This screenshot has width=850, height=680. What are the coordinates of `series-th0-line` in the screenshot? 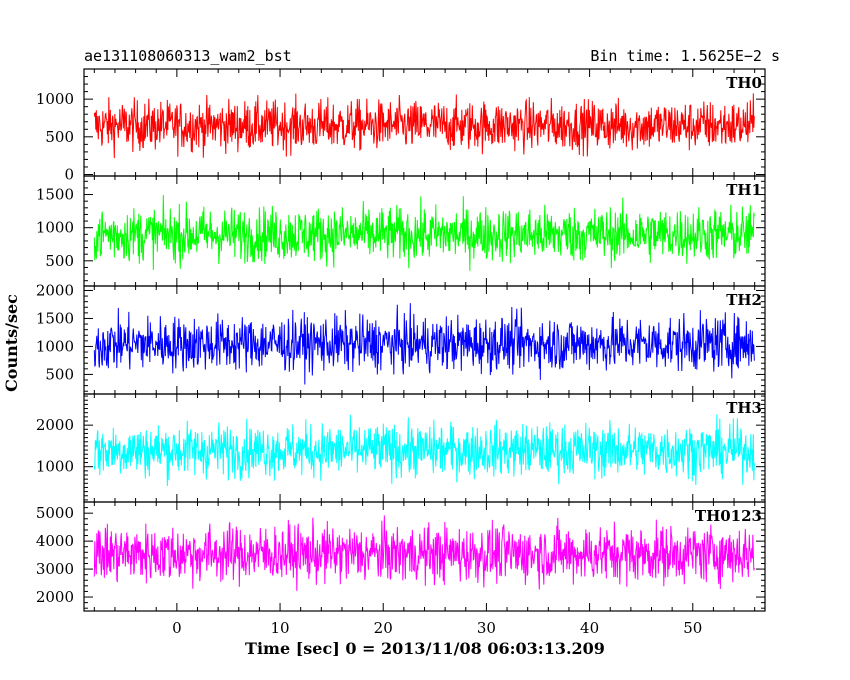 It's located at (424, 126).